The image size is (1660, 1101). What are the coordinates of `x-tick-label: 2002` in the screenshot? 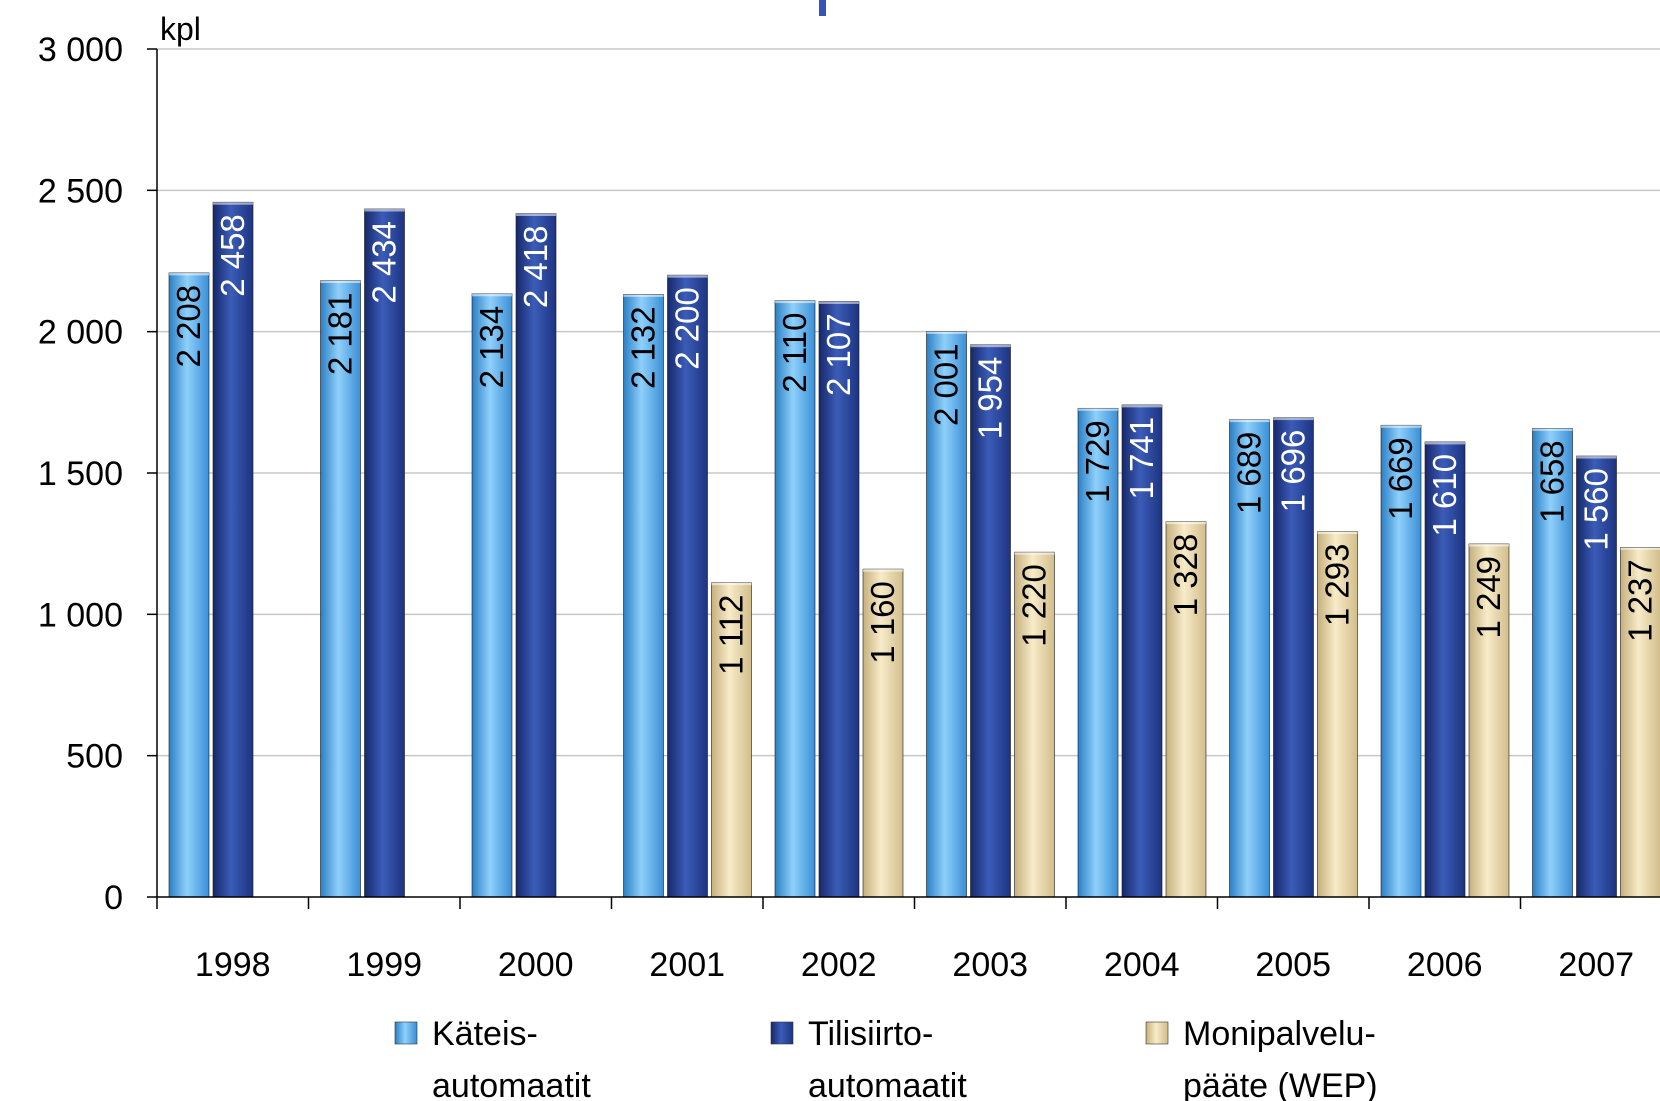 It's located at (839, 965).